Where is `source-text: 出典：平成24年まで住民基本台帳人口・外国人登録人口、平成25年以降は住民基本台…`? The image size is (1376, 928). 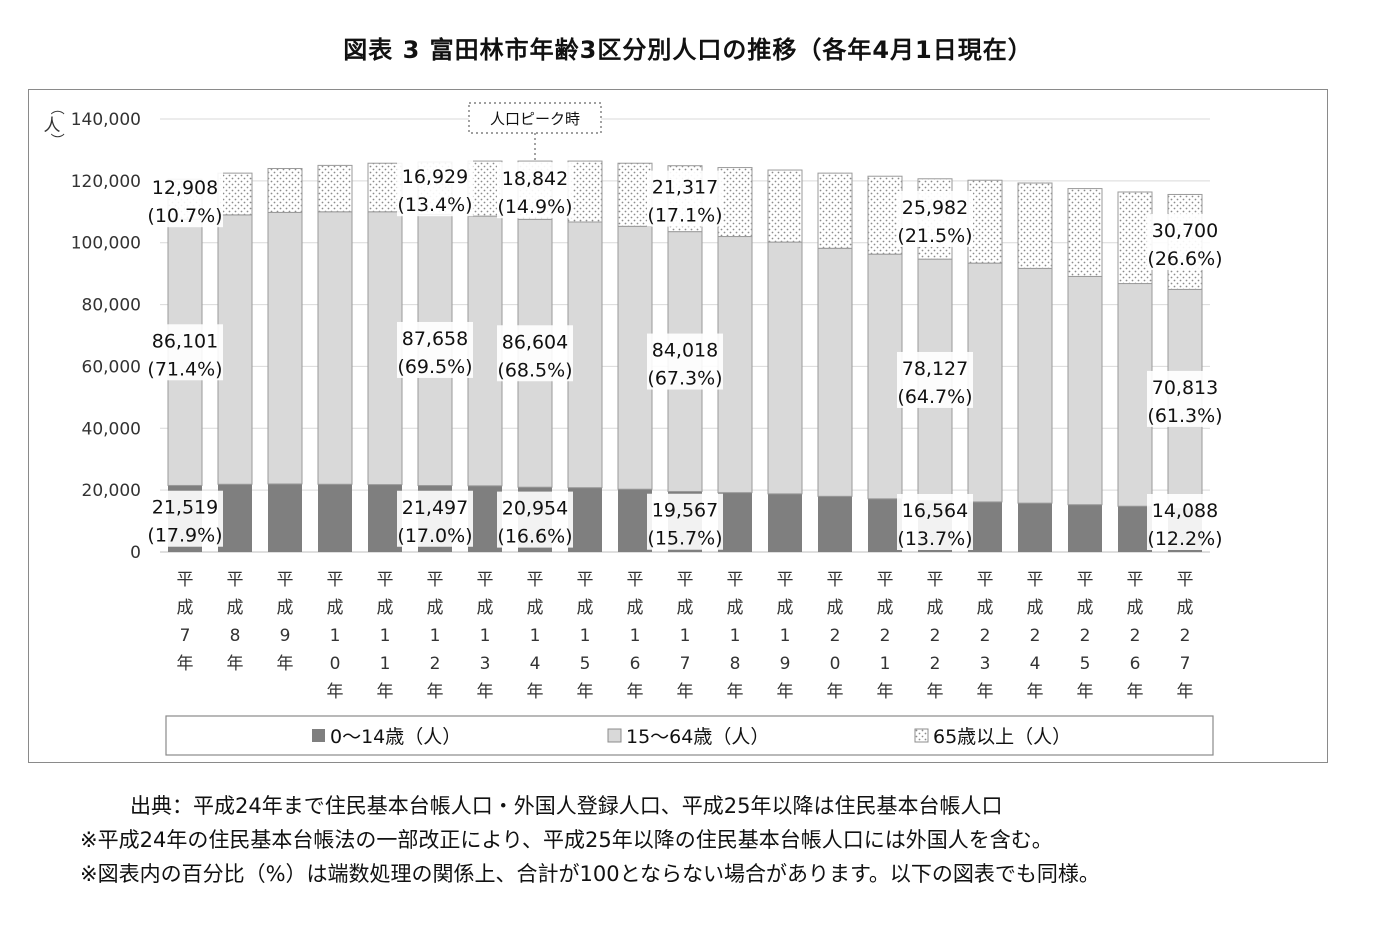
source-text: 出典：平成24年まで住民基本台帳人口・外国人登録人口、平成25年以降は住民基本台… is located at coordinates (566, 806).